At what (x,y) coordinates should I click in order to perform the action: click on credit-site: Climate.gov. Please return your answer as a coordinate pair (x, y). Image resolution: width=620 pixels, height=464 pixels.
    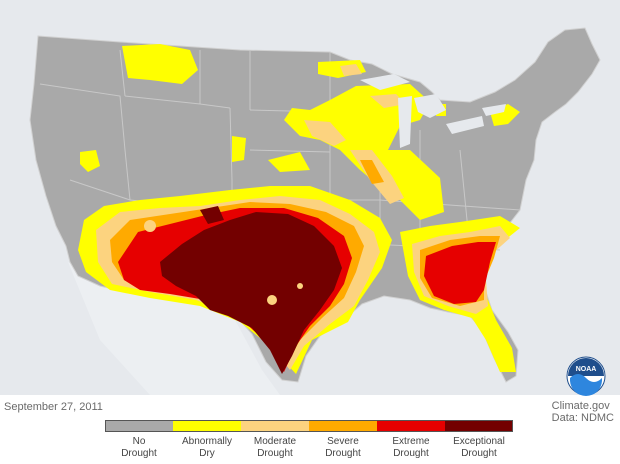
    Looking at the image, I should click on (580, 406).